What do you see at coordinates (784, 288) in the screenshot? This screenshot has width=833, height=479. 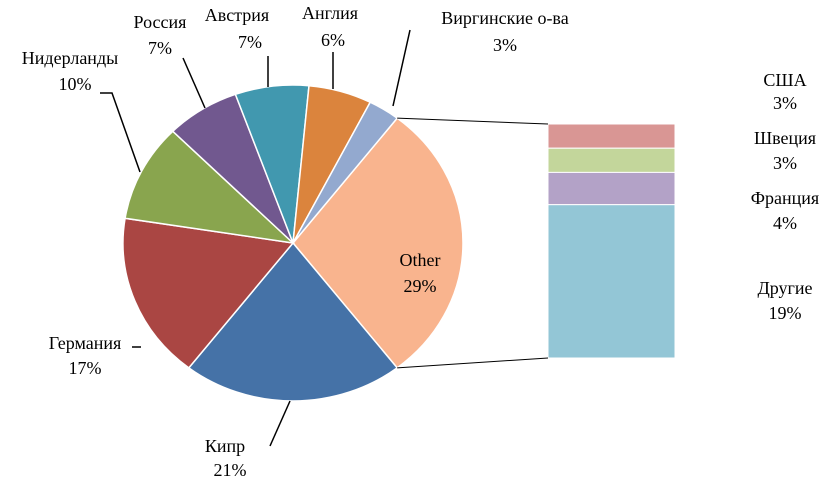 I see `bar-label: Другие` at bounding box center [784, 288].